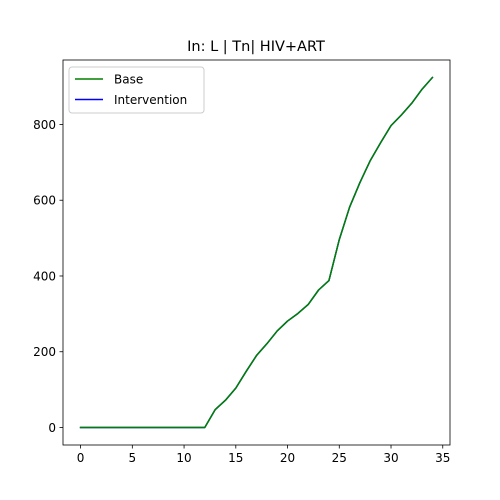  Describe the element at coordinates (235, 458) in the screenshot. I see `x-tick-label: 15` at that location.